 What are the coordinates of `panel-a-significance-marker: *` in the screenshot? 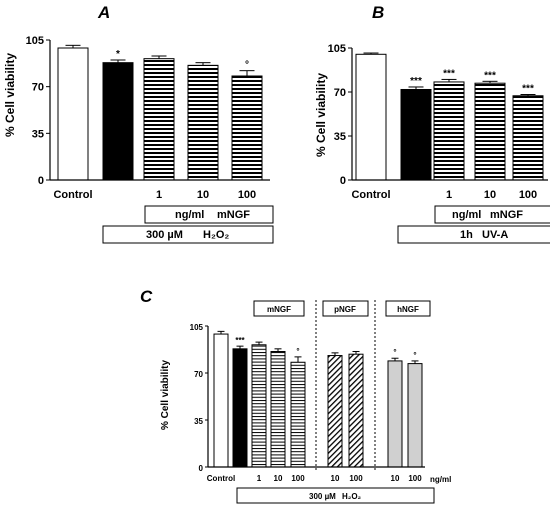 It's located at (118, 54).